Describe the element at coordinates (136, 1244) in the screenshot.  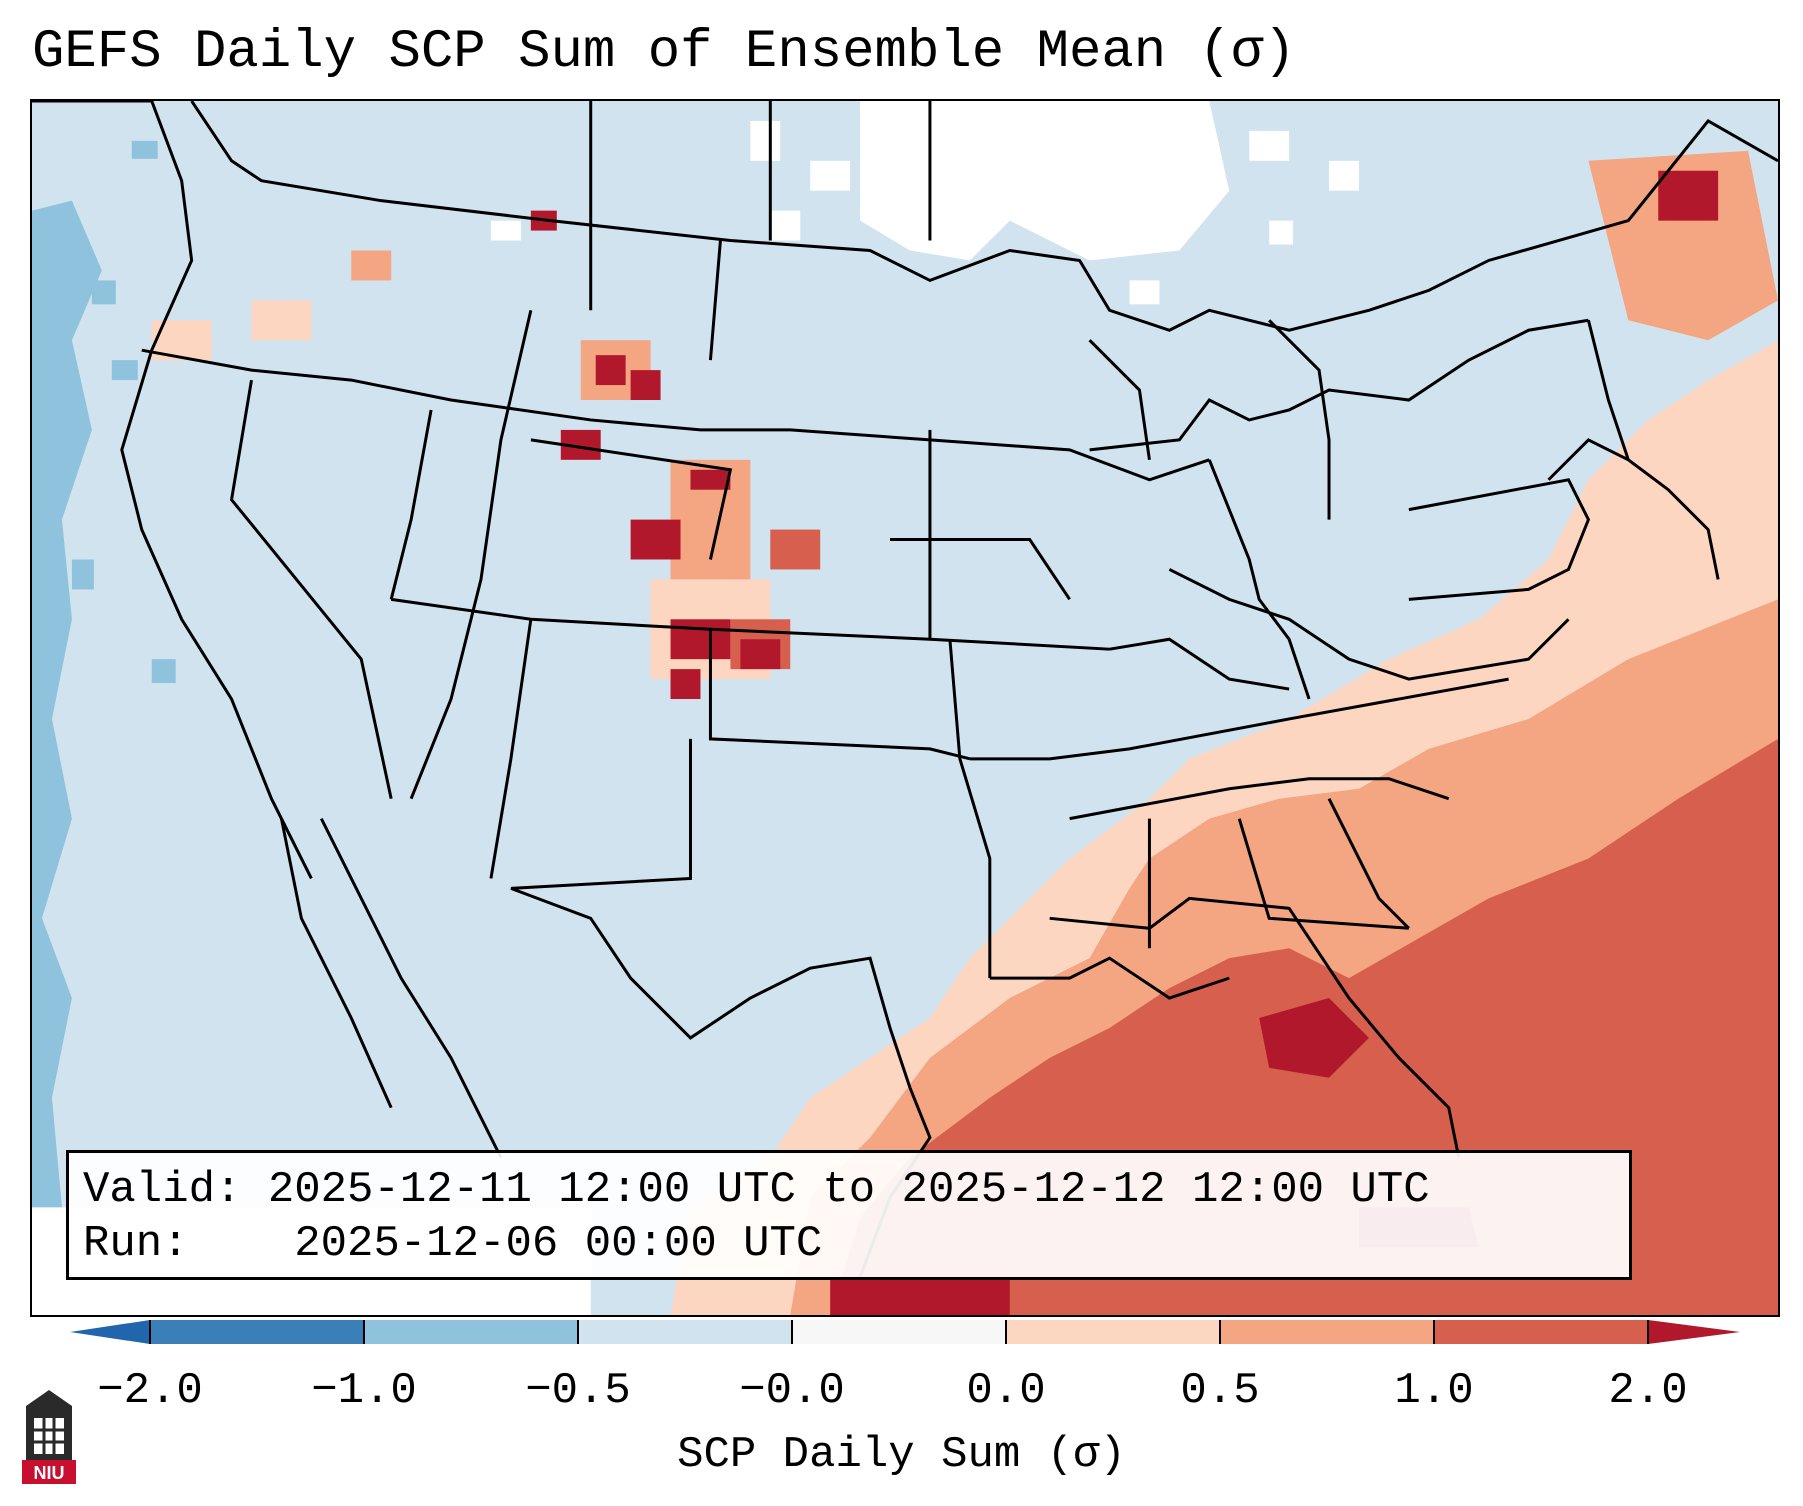
I see `run-label: Run:` at that location.